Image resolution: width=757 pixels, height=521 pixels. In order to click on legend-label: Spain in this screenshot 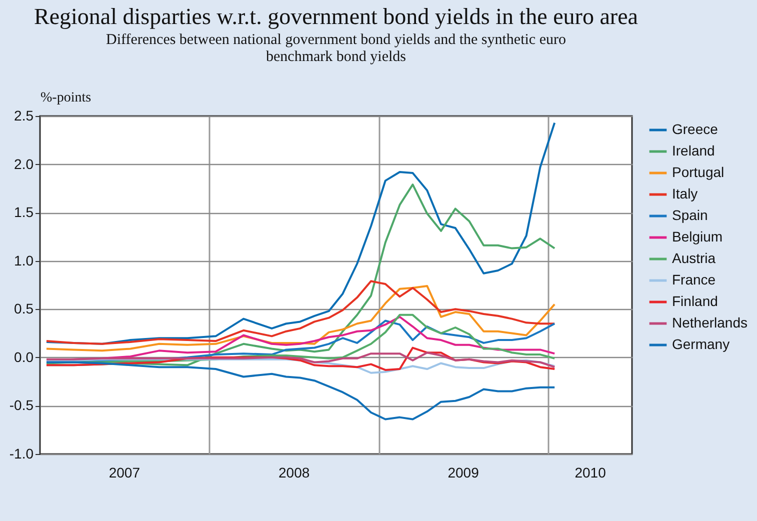, I will do `click(690, 215)`.